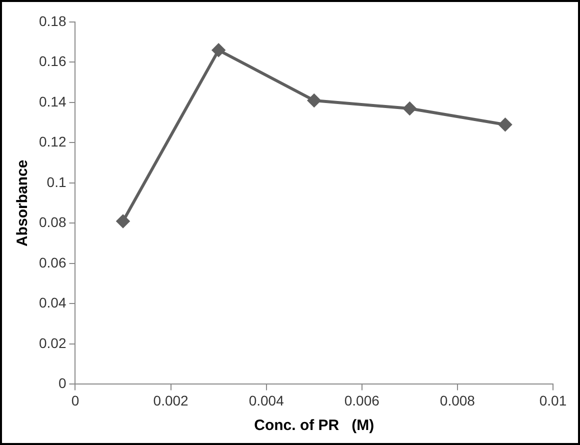  What do you see at coordinates (23, 203) in the screenshot?
I see `y-axis-title: Absorbance` at bounding box center [23, 203].